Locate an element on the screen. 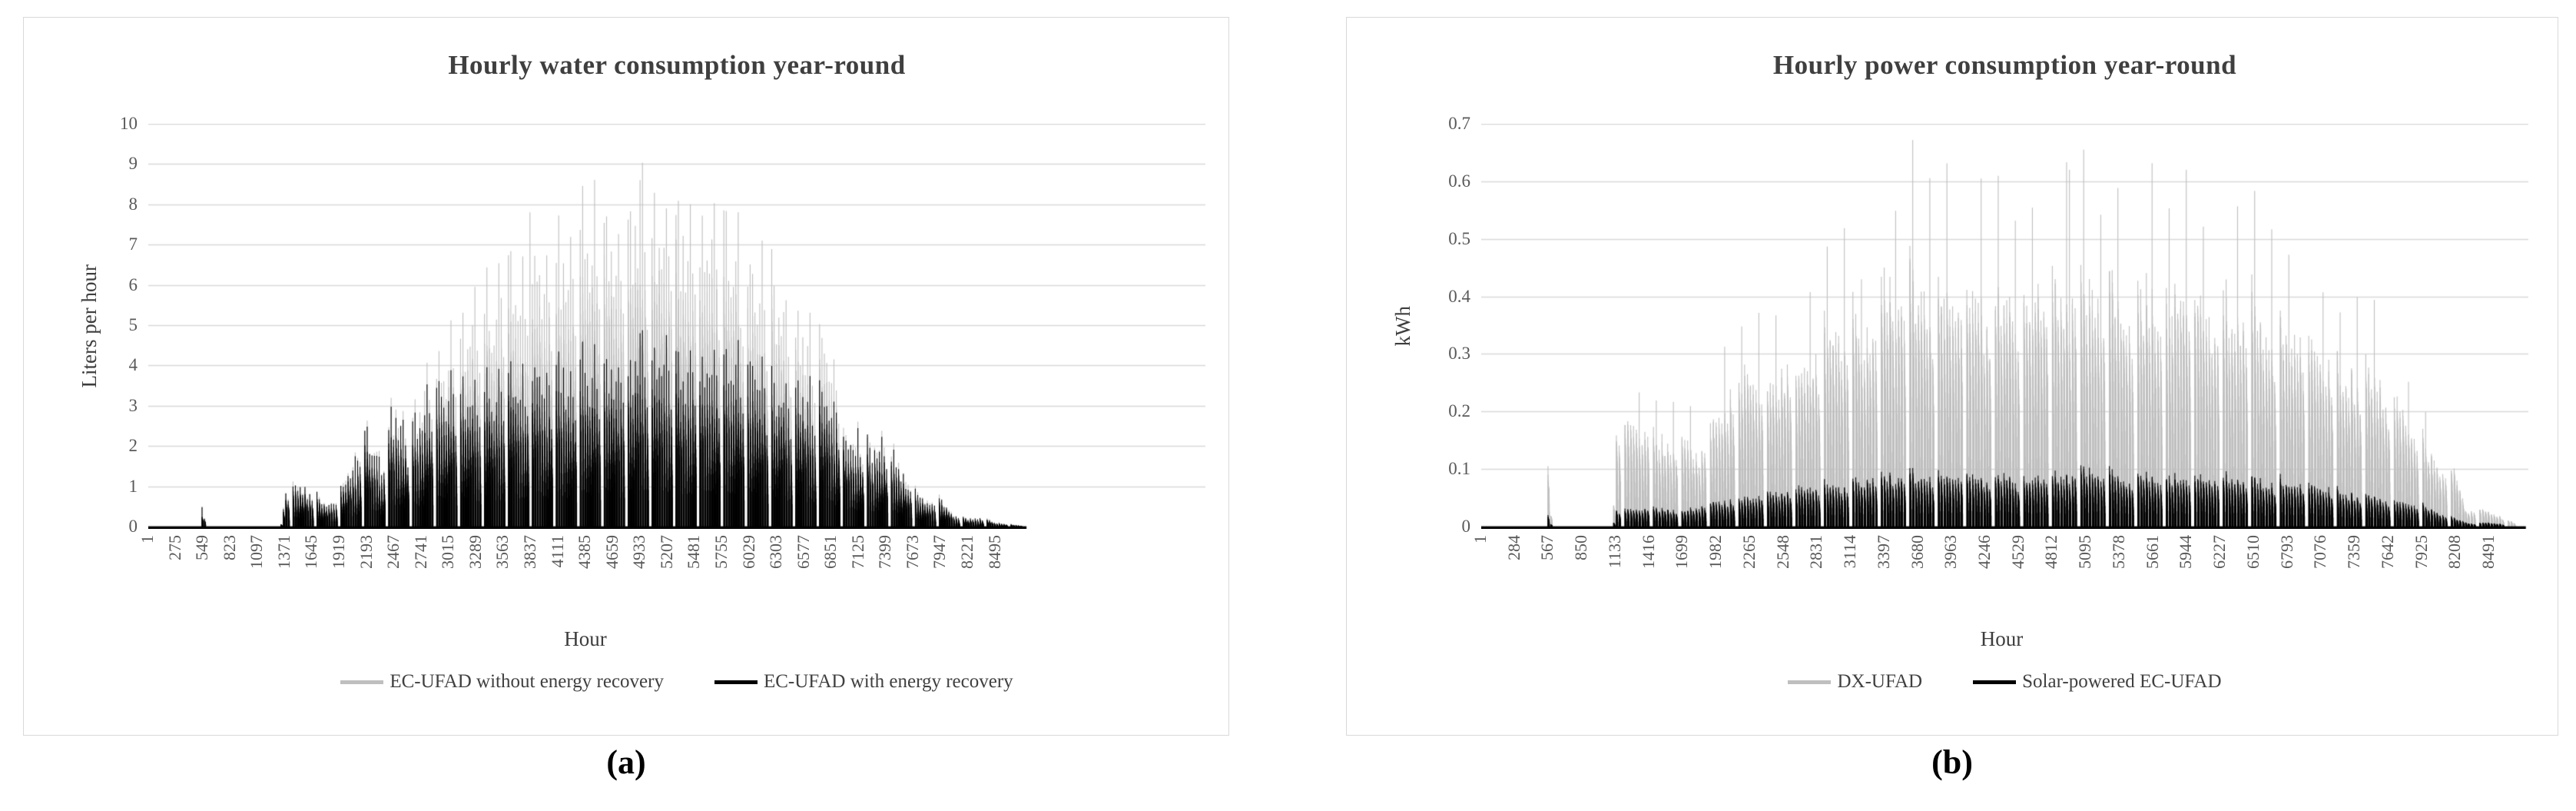  x-tick-label: 1919 is located at coordinates (338, 552).